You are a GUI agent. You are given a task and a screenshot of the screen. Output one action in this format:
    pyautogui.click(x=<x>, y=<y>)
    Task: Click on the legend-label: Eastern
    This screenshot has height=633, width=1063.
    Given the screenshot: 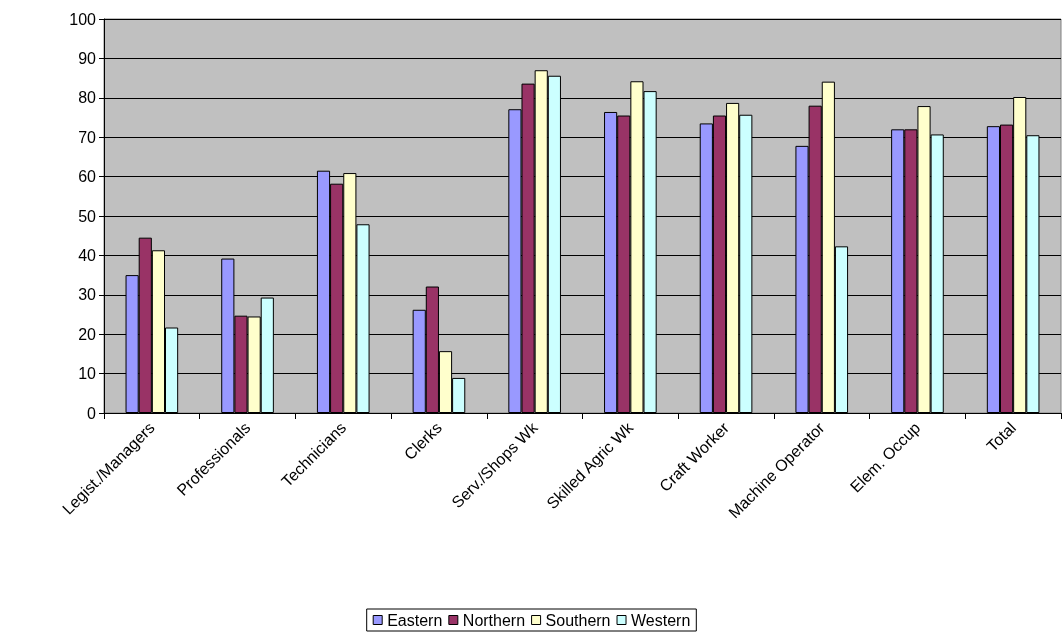 What is the action you would take?
    pyautogui.click(x=415, y=620)
    